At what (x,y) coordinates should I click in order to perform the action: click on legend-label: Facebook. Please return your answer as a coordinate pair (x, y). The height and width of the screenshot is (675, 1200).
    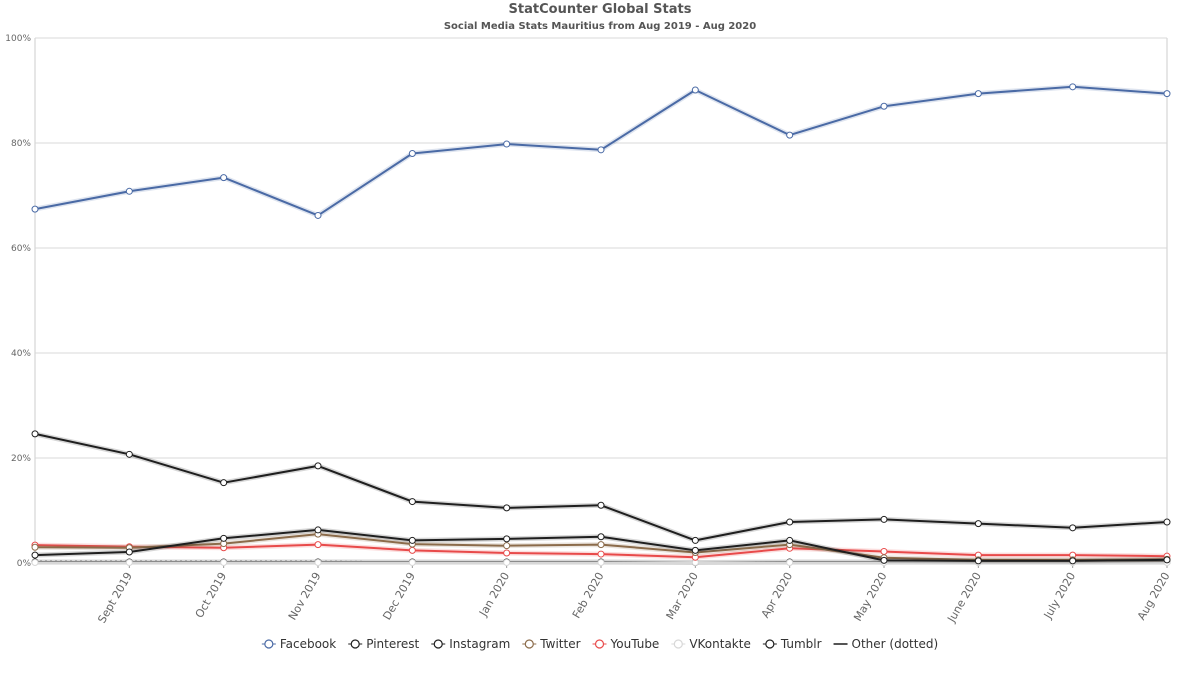
    Looking at the image, I should click on (308, 644).